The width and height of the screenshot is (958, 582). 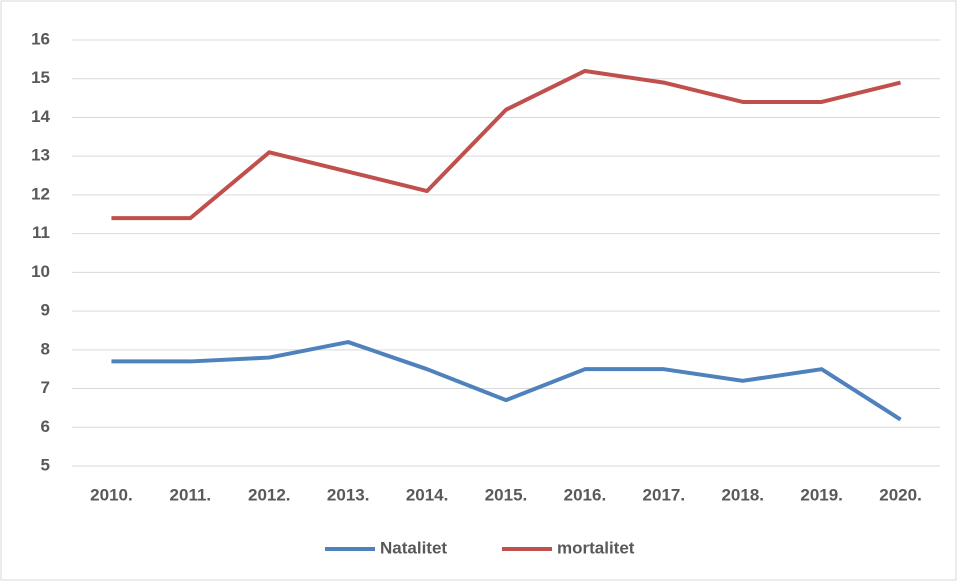 I want to click on x-tick-label: 2020., so click(x=900, y=494).